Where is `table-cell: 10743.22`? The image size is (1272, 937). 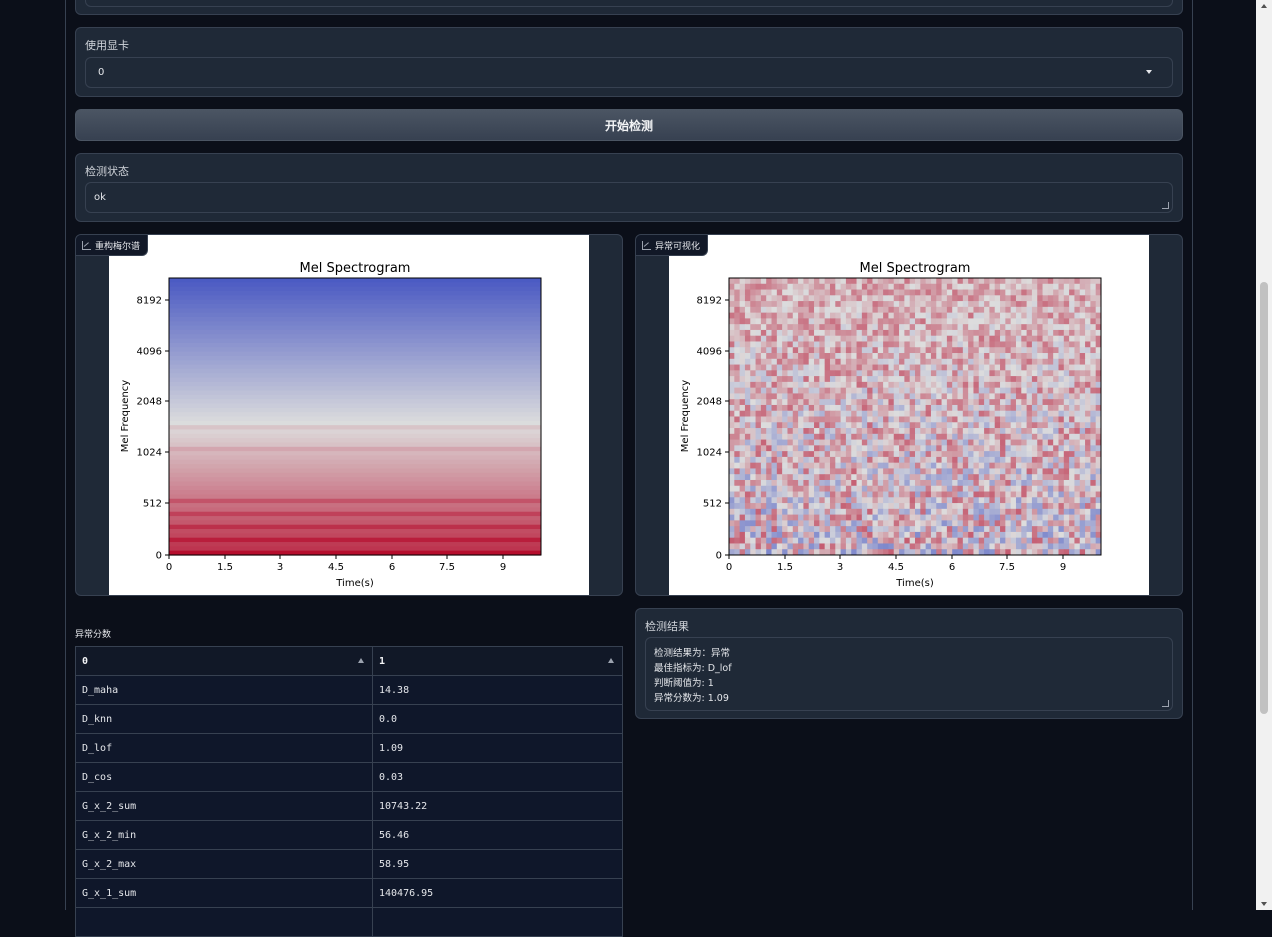
table-cell: 10743.22 is located at coordinates (497, 806).